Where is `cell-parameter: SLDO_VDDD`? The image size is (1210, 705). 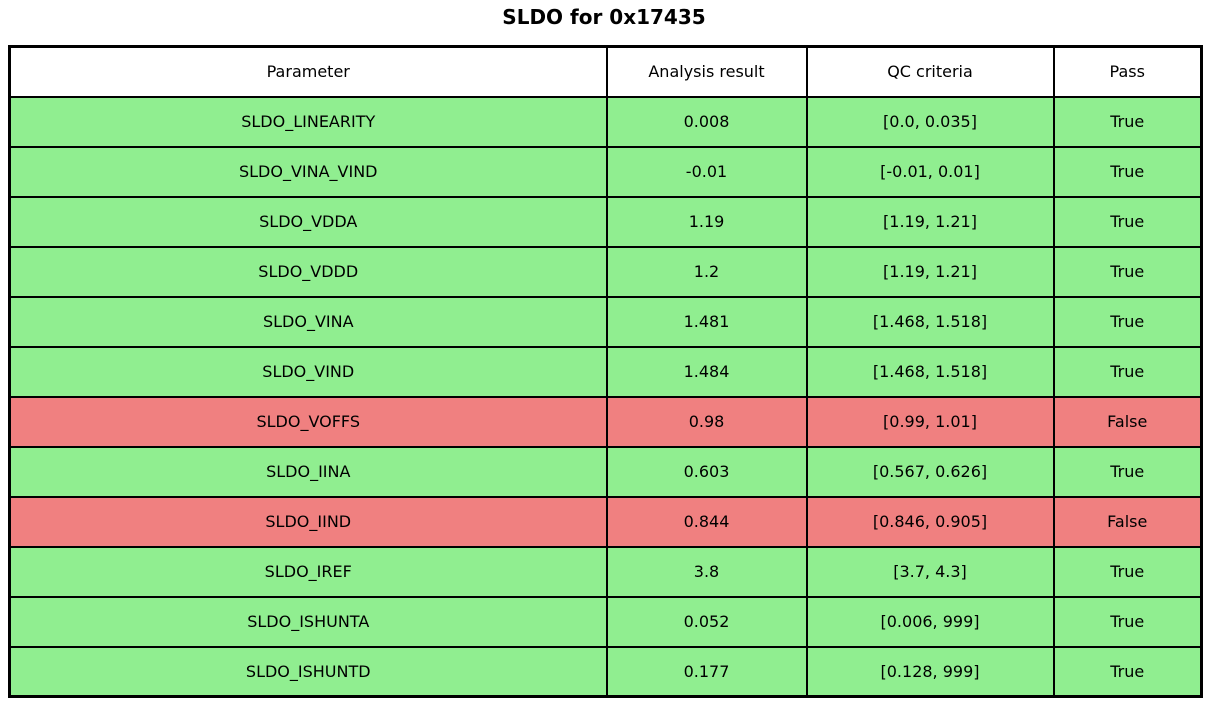
cell-parameter: SLDO_VDDD is located at coordinates (308, 271).